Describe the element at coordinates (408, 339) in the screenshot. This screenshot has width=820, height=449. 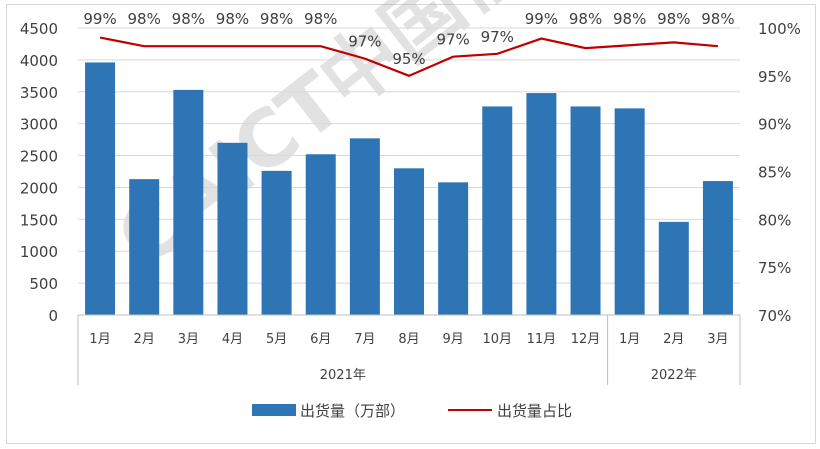
I see `category-label: 8月` at that location.